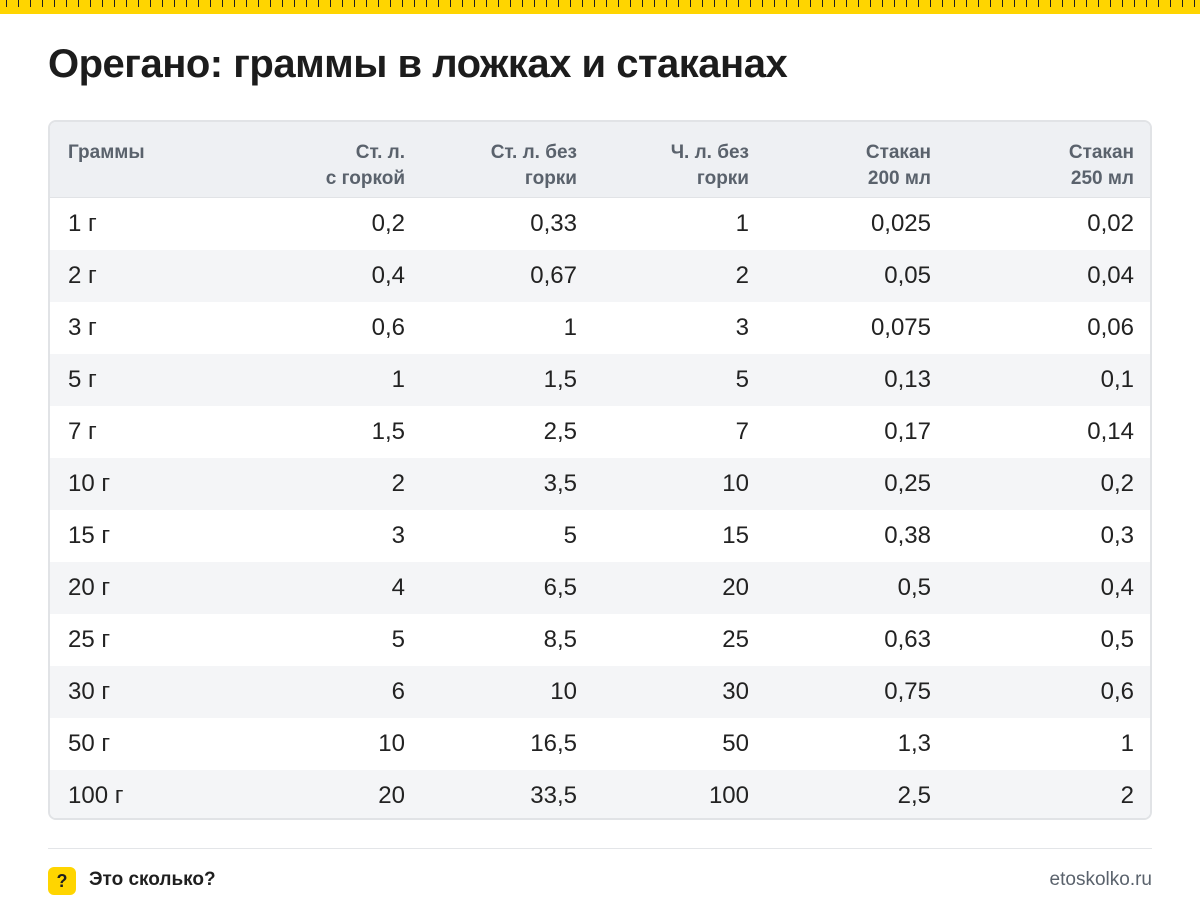 This screenshot has height=912, width=1200. Describe the element at coordinates (365, 178) in the screenshot. I see `header-line: с горкой` at that location.